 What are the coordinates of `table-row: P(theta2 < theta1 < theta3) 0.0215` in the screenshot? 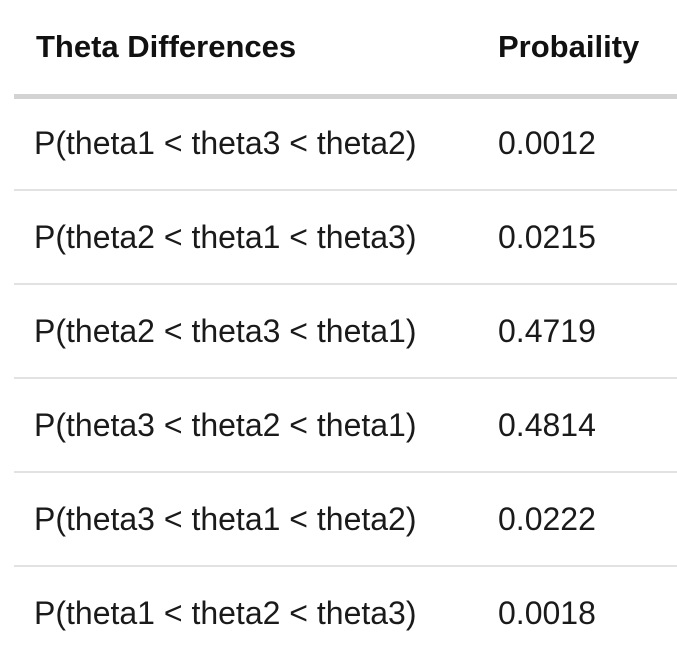 It's located at (345, 237).